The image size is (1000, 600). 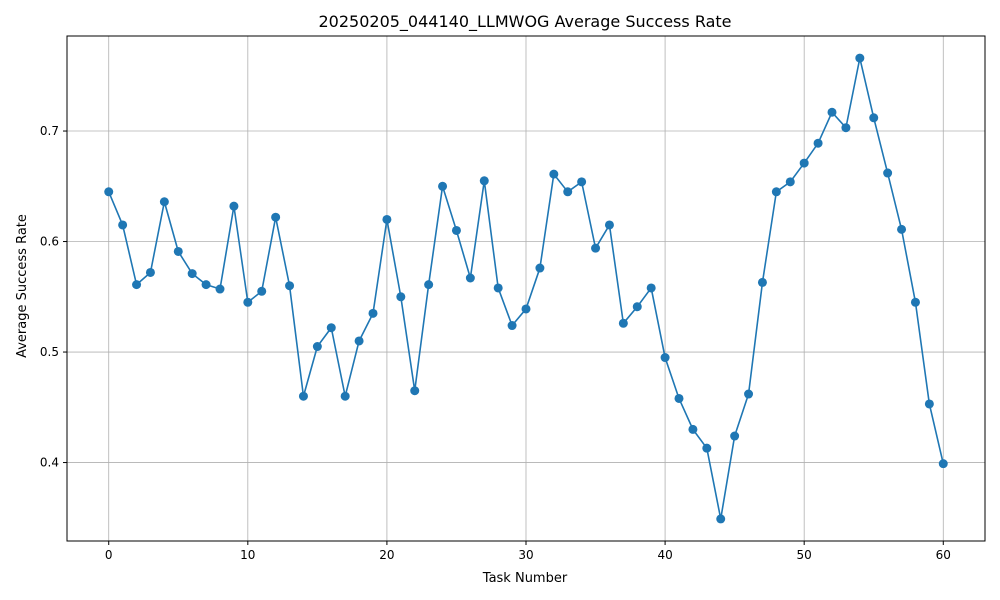 What do you see at coordinates (943, 555) in the screenshot?
I see `x-tick-label: 60` at bounding box center [943, 555].